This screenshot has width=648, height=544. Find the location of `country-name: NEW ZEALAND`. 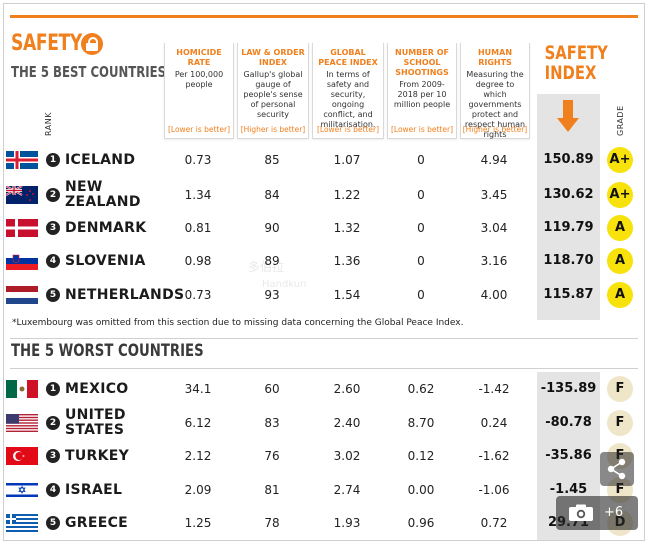

country-name: NEW ZEALAND is located at coordinates (103, 195).